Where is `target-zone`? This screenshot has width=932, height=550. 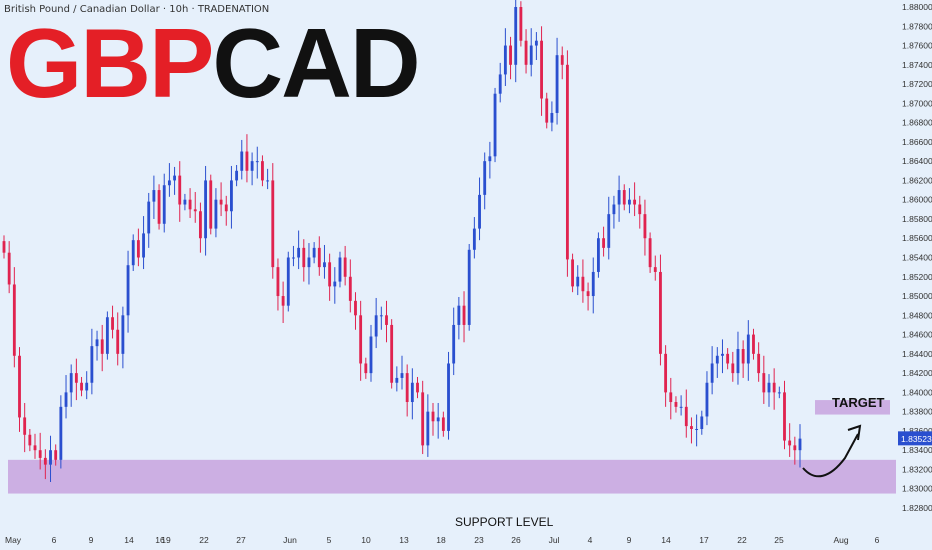
target-zone is located at coordinates (852, 407).